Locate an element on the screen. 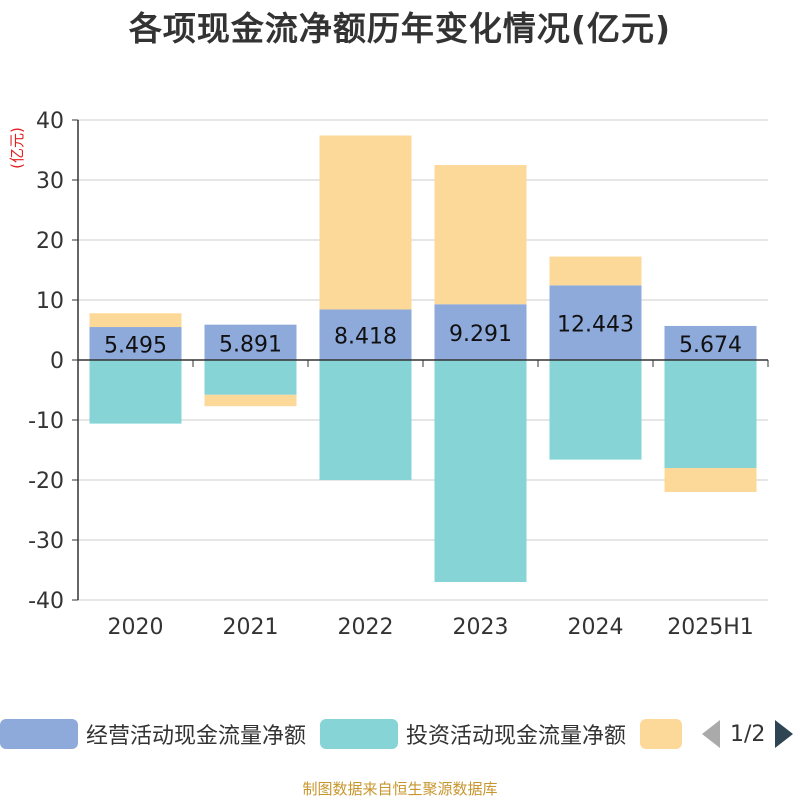  y-tick-label: -30 is located at coordinates (46, 541).